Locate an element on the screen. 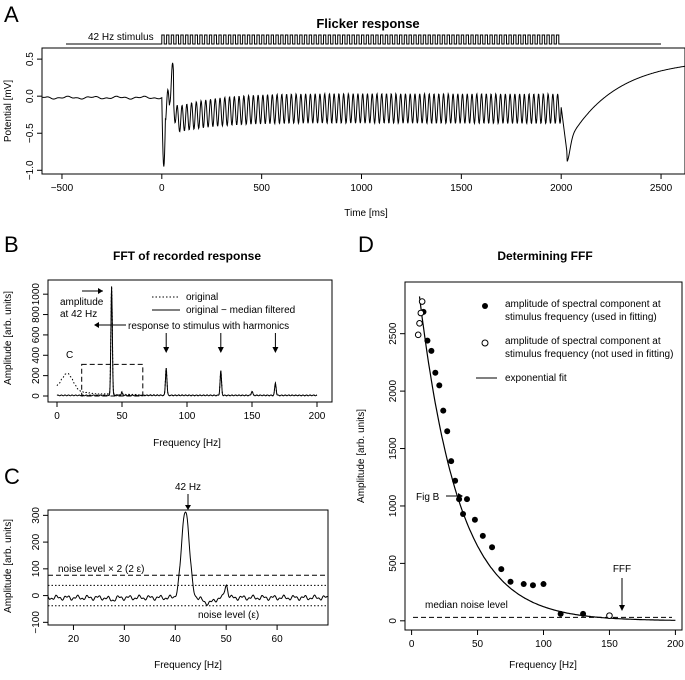 The image size is (685, 680). panel-b-x-ticks: 0 50 100 150 200 is located at coordinates (190, 412).